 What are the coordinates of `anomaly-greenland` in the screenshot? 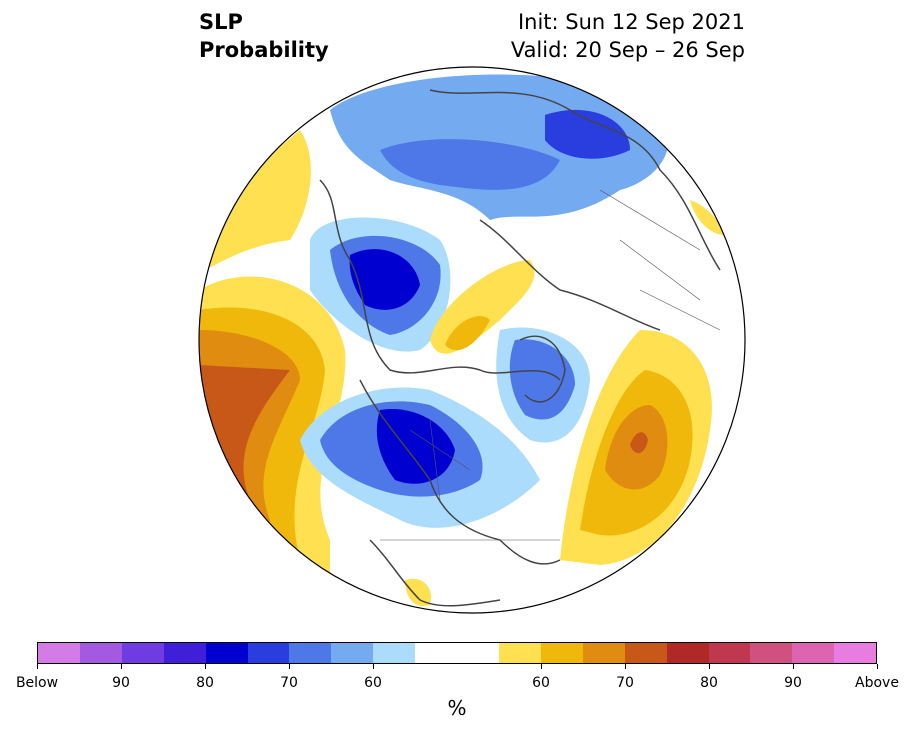 It's located at (542, 379).